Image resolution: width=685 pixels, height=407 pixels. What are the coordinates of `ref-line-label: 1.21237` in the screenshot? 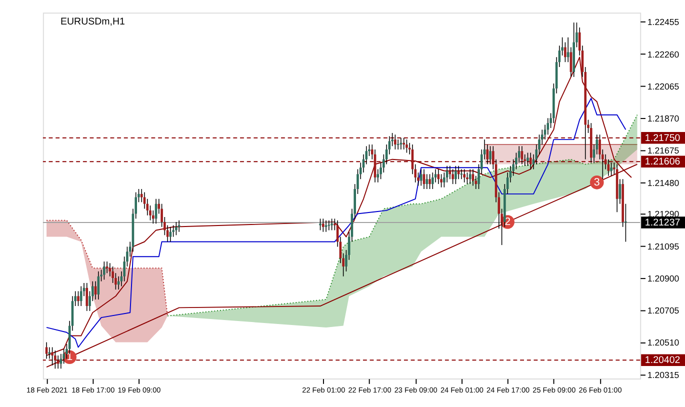 It's located at (662, 222).